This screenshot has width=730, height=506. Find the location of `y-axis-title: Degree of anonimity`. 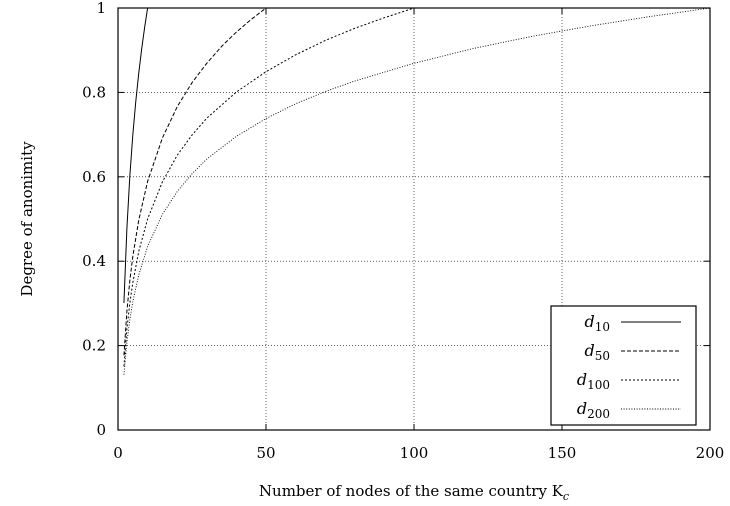

y-axis-title: Degree of anonimity is located at coordinates (27, 219).